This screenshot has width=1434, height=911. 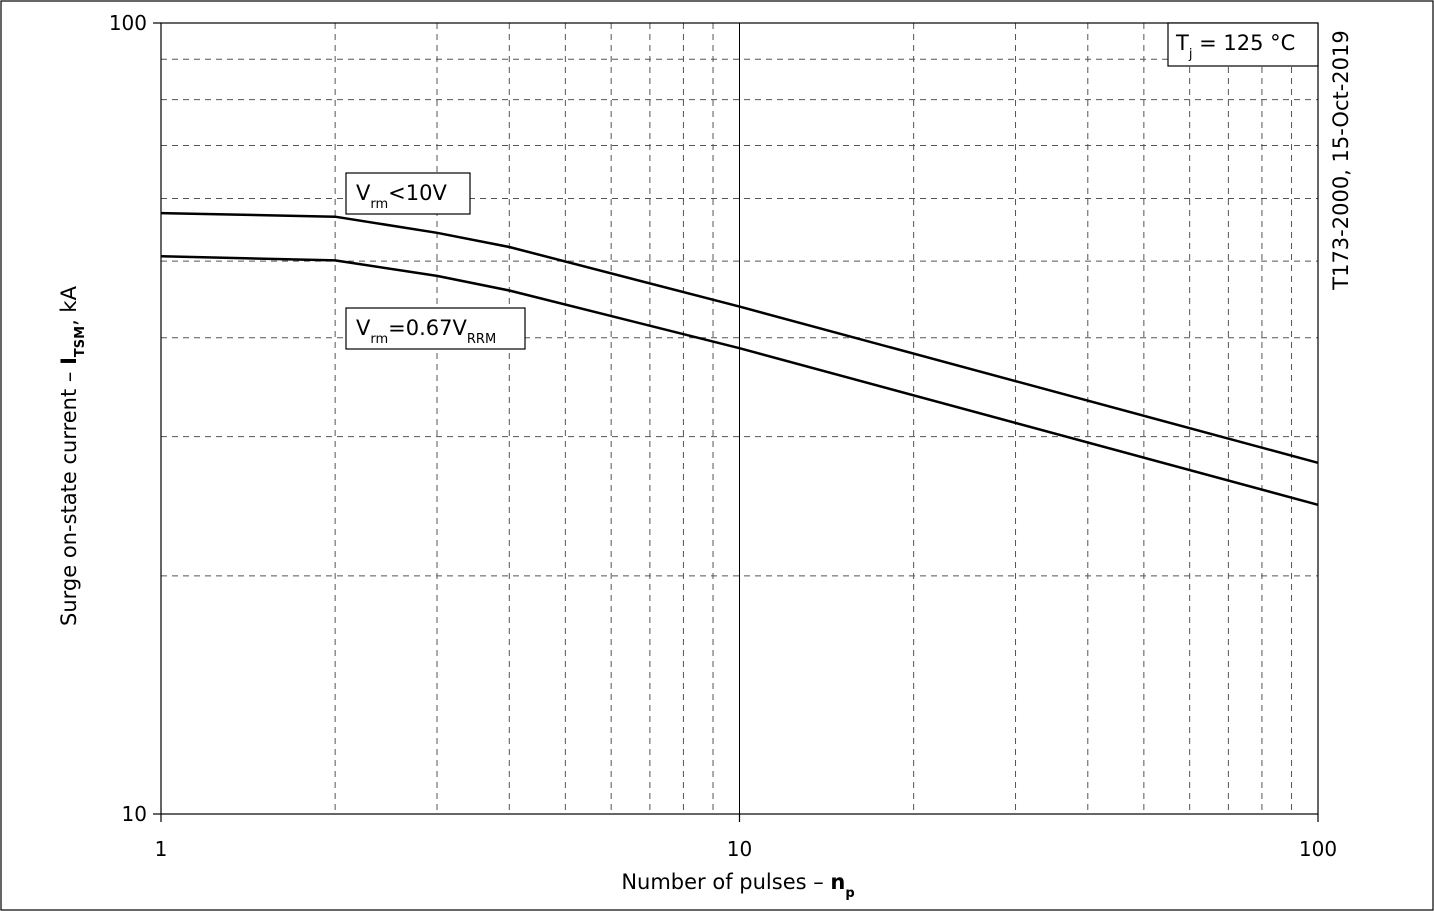 I want to click on y-tick-label: 100, so click(x=128, y=23).